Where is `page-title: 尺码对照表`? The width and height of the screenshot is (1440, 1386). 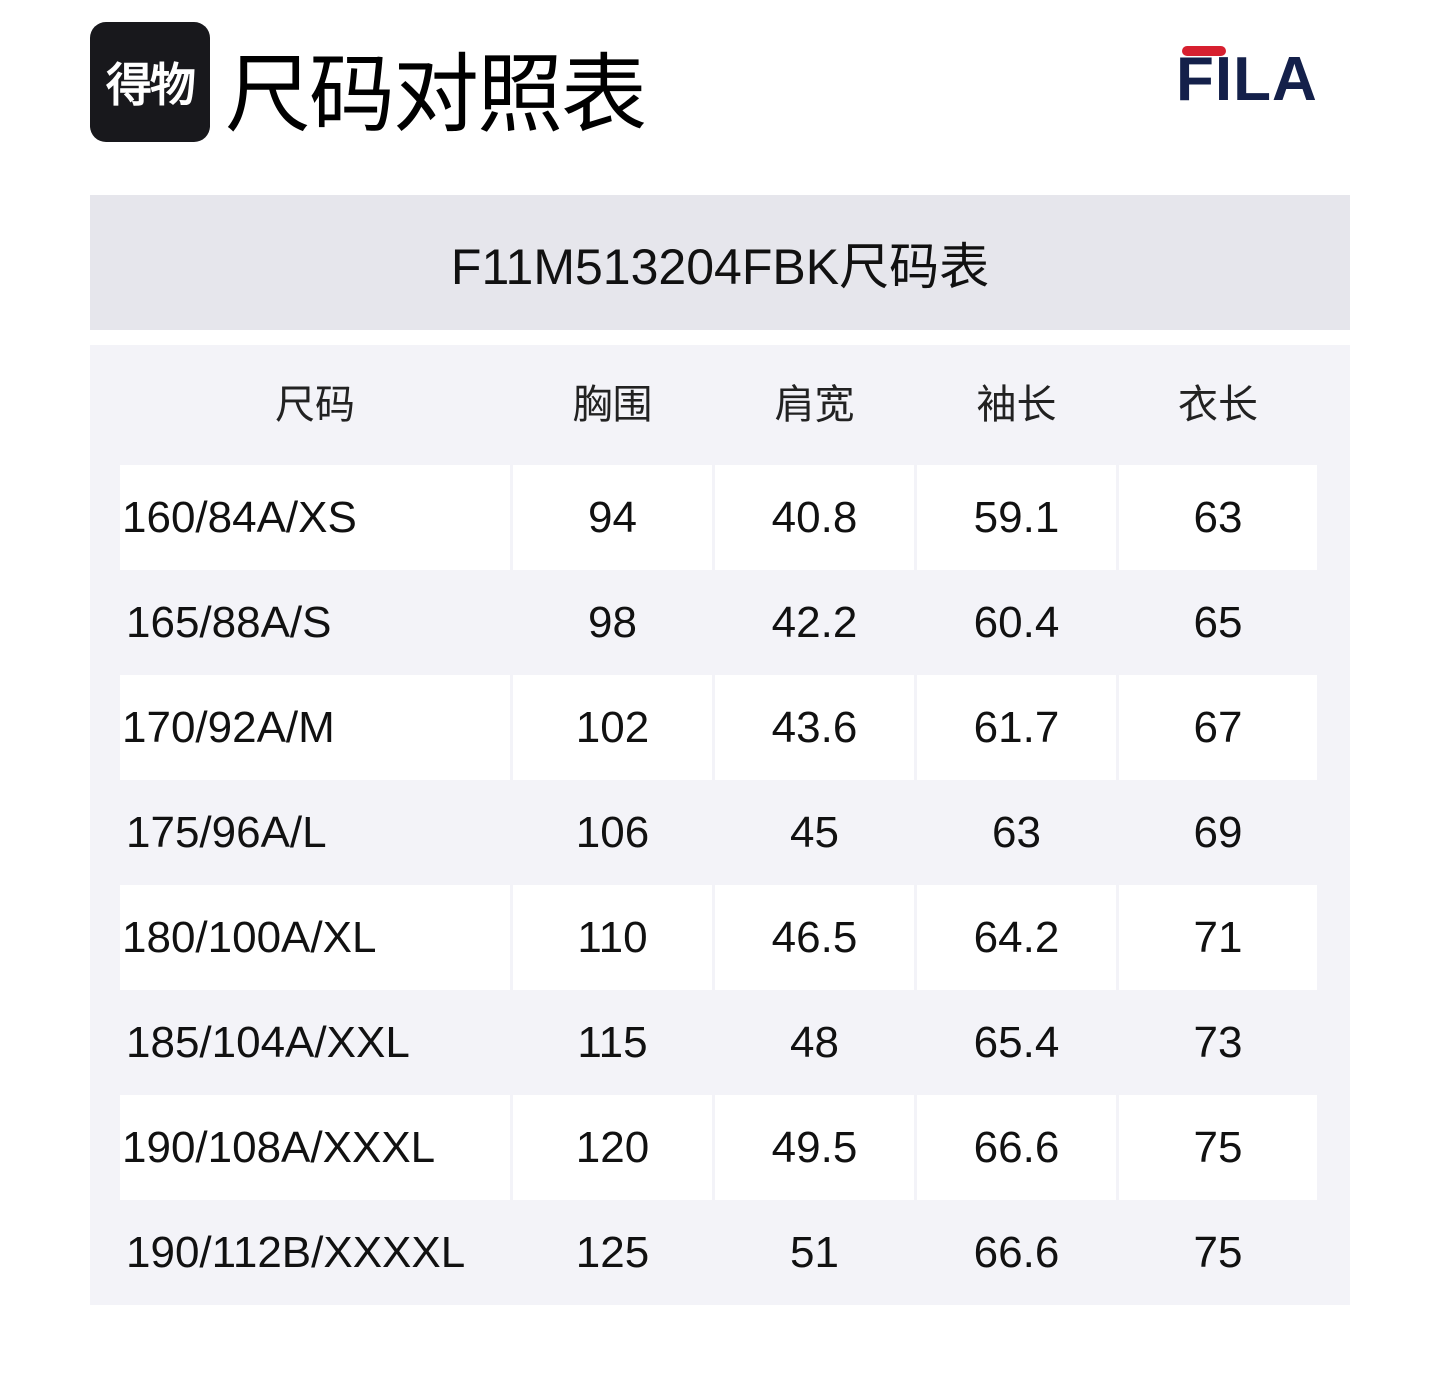
page-title: 尺码对照表 is located at coordinates (436, 95).